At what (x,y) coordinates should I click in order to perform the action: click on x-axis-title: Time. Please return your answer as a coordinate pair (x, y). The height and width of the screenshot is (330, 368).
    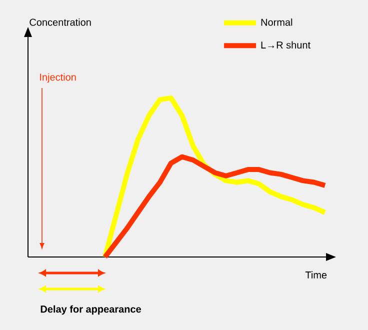
    Looking at the image, I should click on (316, 275).